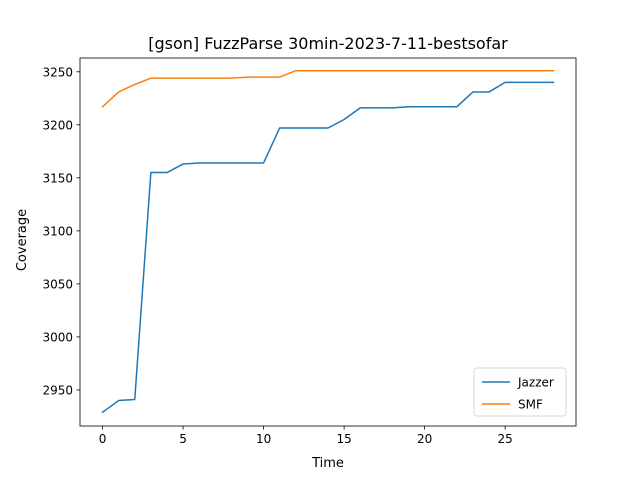 This screenshot has width=640, height=480. I want to click on x-tick-label: 20, so click(424, 439).